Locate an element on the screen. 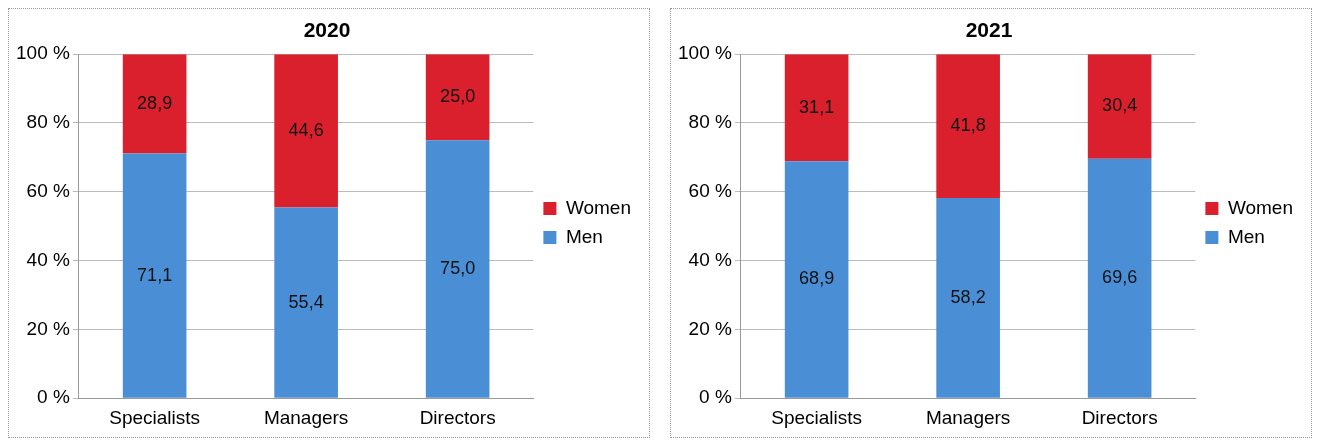 This screenshot has height=447, width=1319. data-label: 28,9 is located at coordinates (155, 102).